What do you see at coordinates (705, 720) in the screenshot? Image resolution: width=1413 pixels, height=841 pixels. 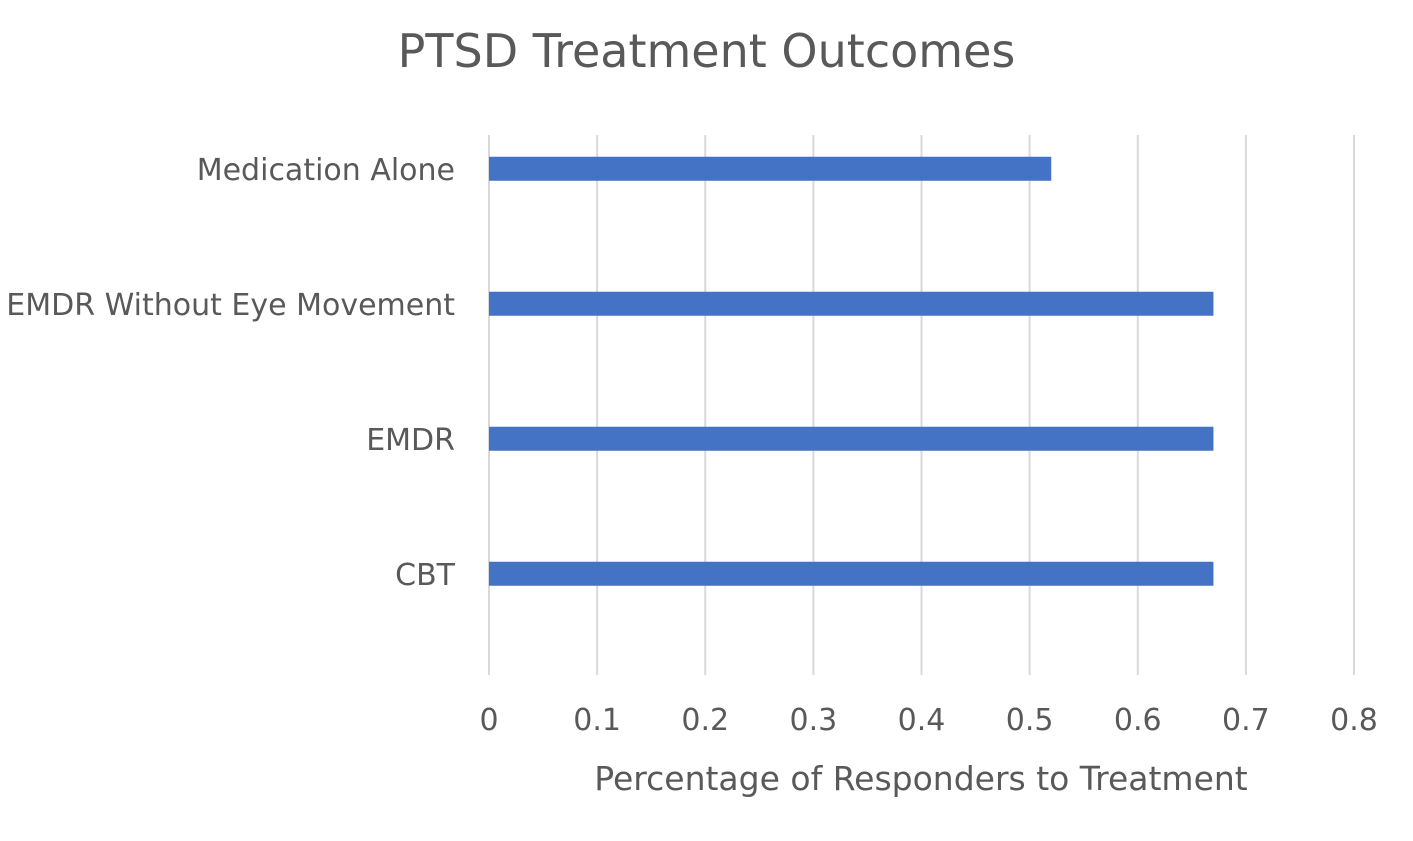 I see `x-tick-label: 0.2` at bounding box center [705, 720].